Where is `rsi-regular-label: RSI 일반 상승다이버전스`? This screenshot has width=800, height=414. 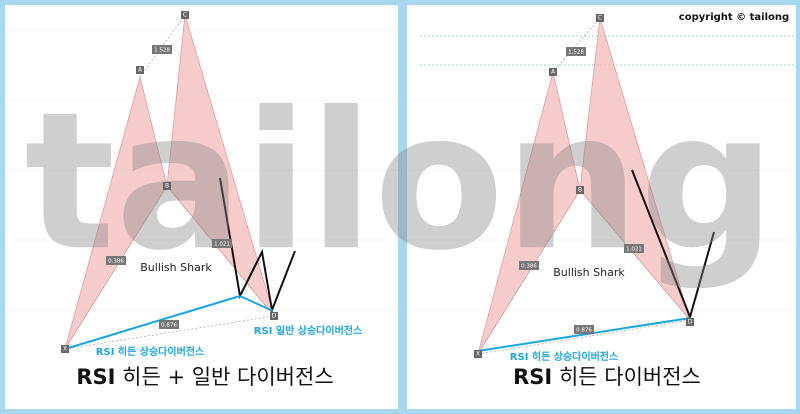
rsi-regular-label: RSI 일반 상승다이버전스 is located at coordinates (308, 330).